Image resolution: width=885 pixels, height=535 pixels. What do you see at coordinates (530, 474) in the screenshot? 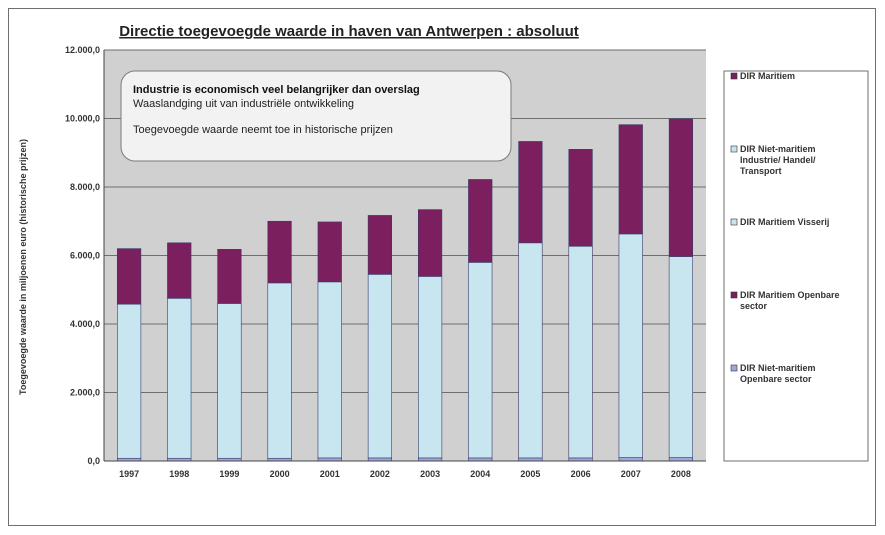
I see `x-tick-label: 2005` at bounding box center [530, 474].